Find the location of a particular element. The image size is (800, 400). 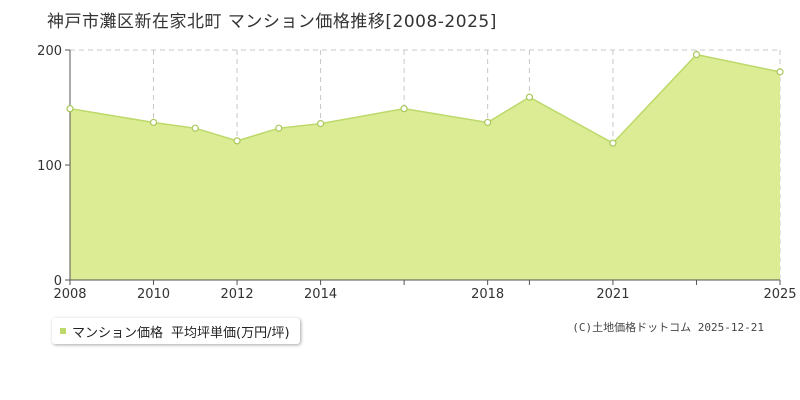

copyright-text: (C)土地価格ドットコム 2025-12-21 is located at coordinates (668, 327).